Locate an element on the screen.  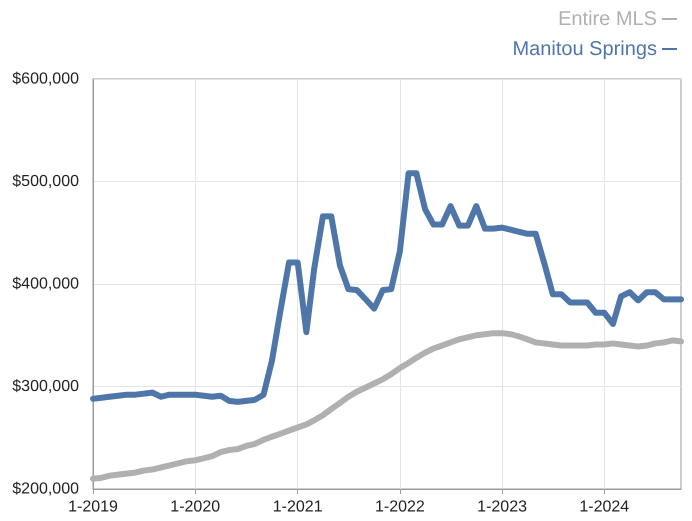
x-tick-label: 1-2021 is located at coordinates (297, 507).